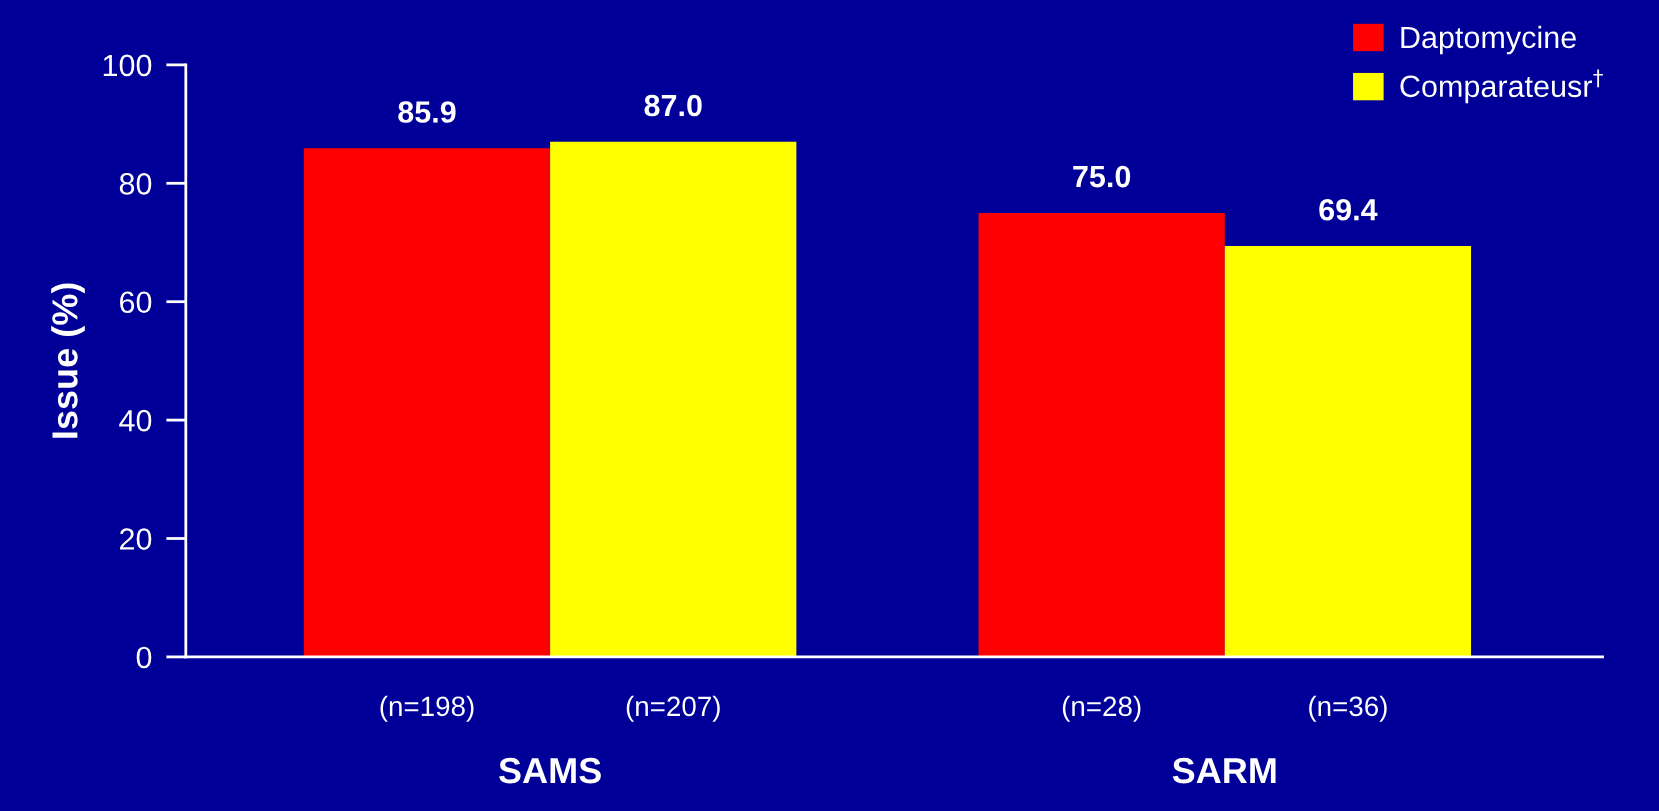 This screenshot has height=811, width=1659. I want to click on y-tick-label: 60, so click(136, 302).